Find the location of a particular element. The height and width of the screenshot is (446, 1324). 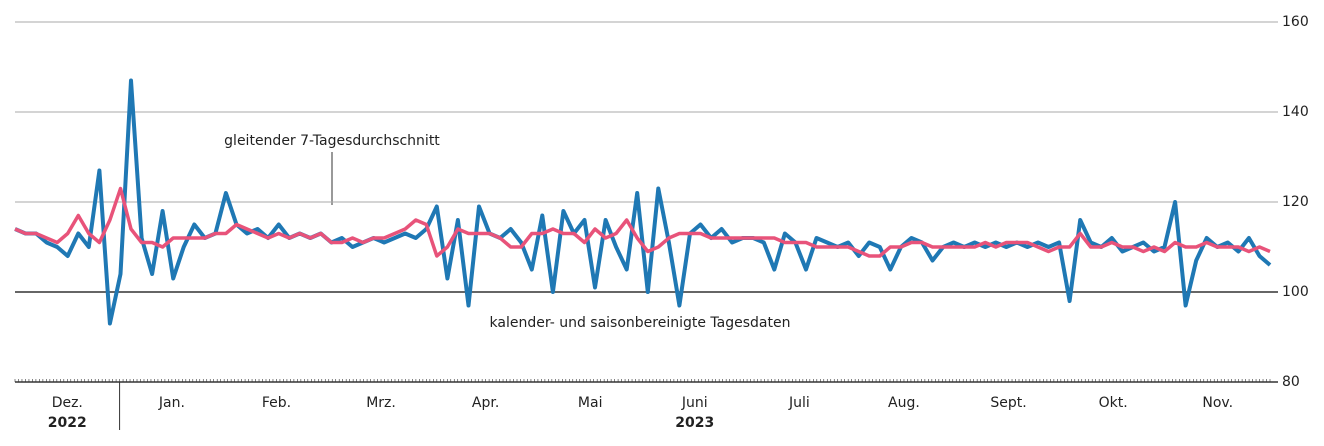

annotation: gleitender 7-Tagesdurchschnitt is located at coordinates (332, 141).